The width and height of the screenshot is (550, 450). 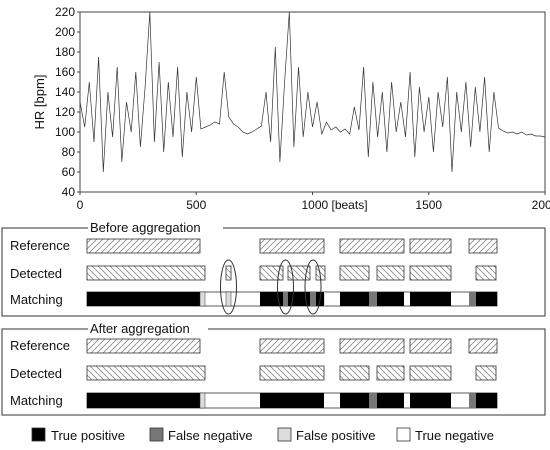 What do you see at coordinates (69, 172) in the screenshot?
I see `y-tick-label: 60` at bounding box center [69, 172].